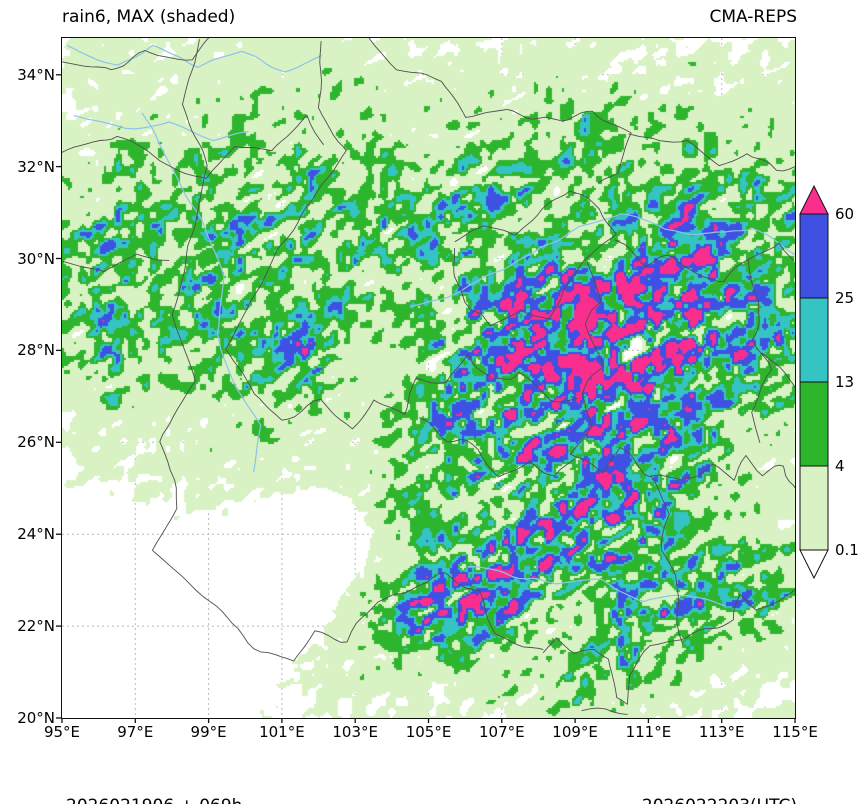 The height and width of the screenshot is (804, 860). What do you see at coordinates (282, 732) in the screenshot?
I see `lon-tick-label: 101°E` at bounding box center [282, 732].